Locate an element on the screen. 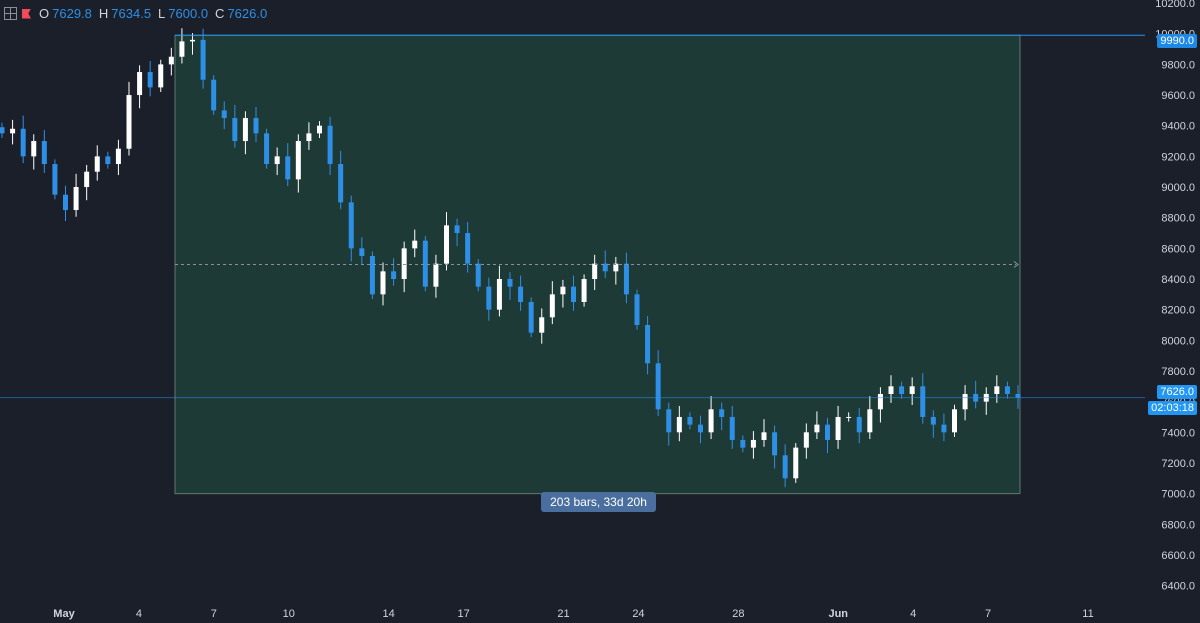 This screenshot has width=1200, height=623. low-value: 7600.0 is located at coordinates (188, 13).